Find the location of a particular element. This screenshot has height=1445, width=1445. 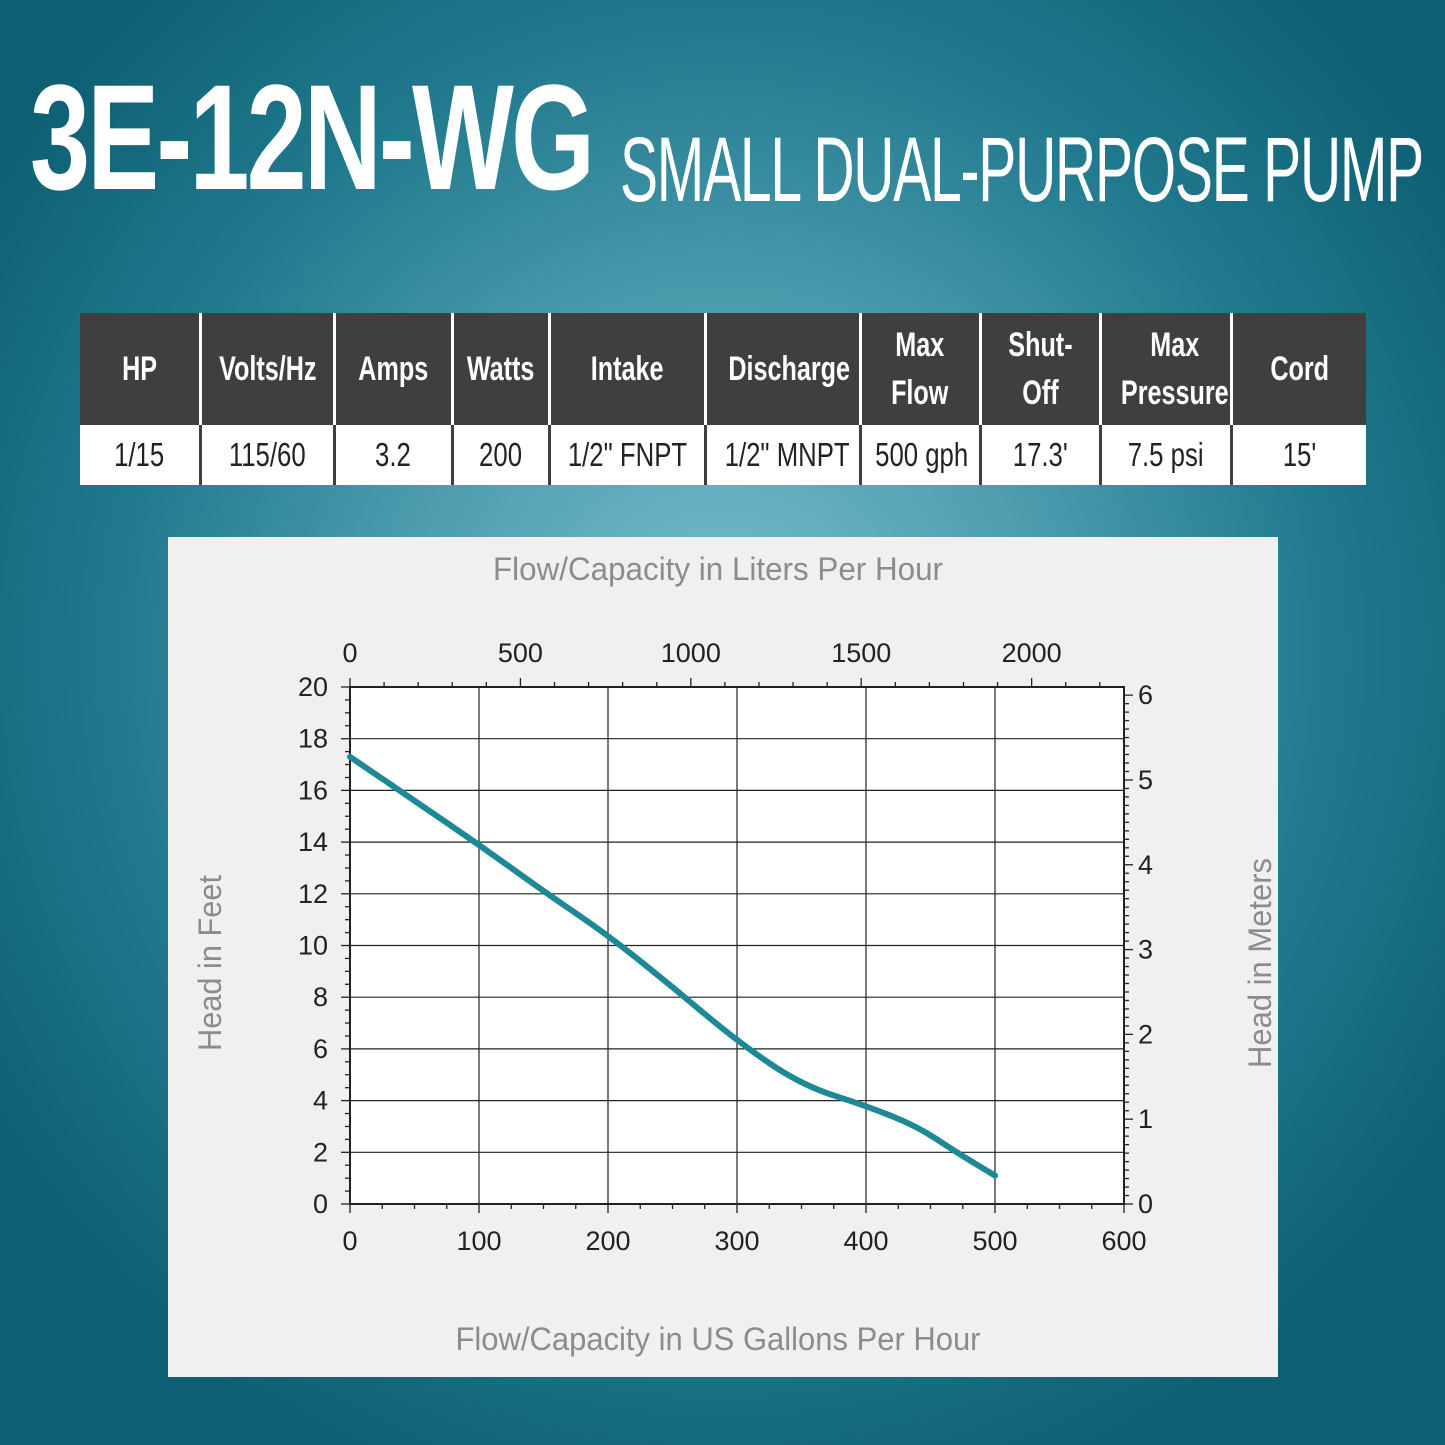

spec-header-cord: Cord is located at coordinates (1297, 369).